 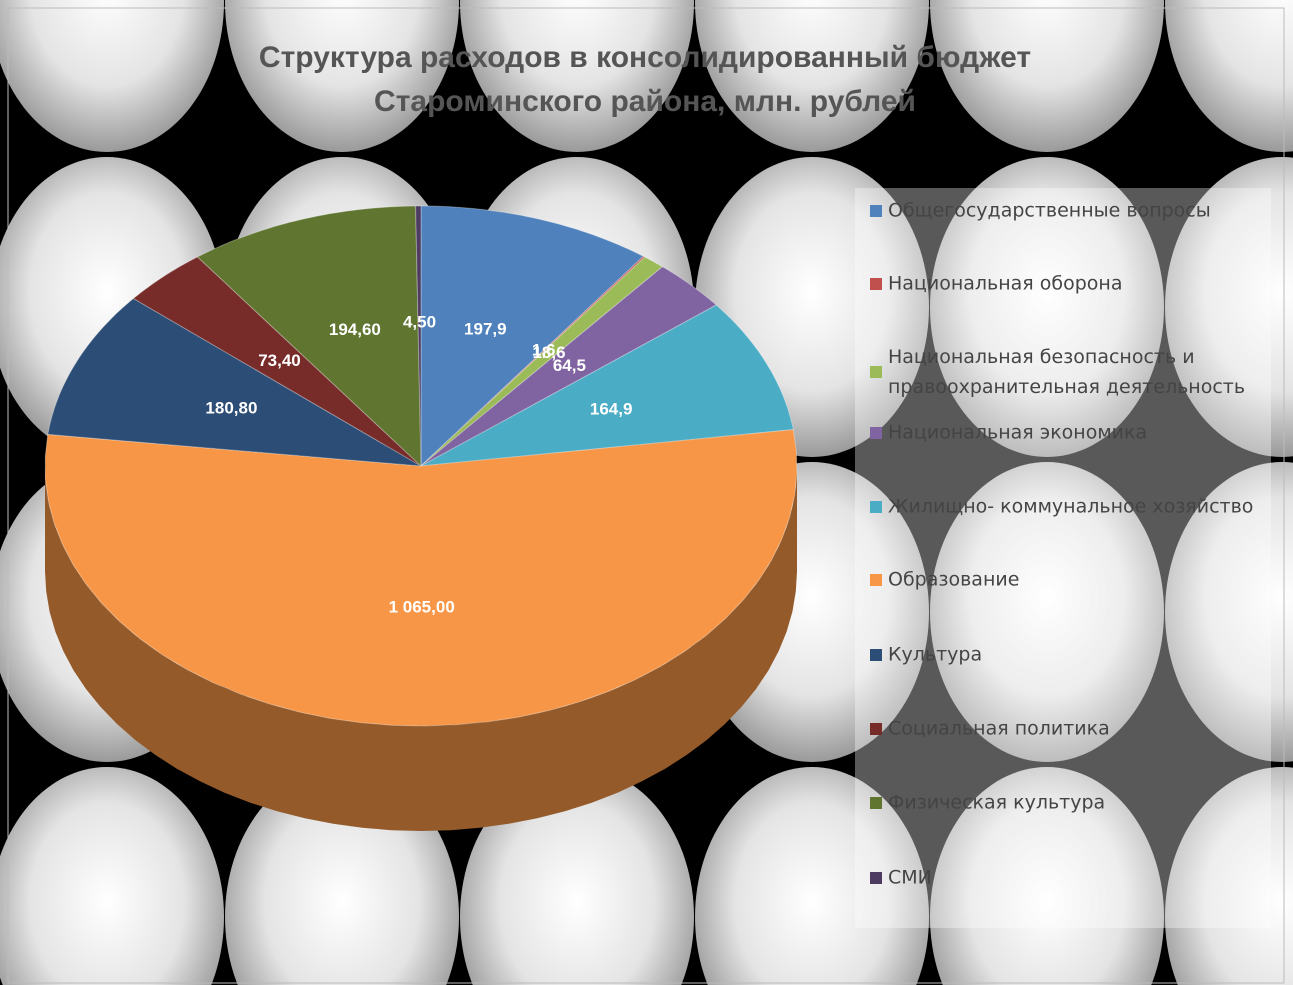 What do you see at coordinates (231, 407) in the screenshot?
I see `data-label: 180,80` at bounding box center [231, 407].